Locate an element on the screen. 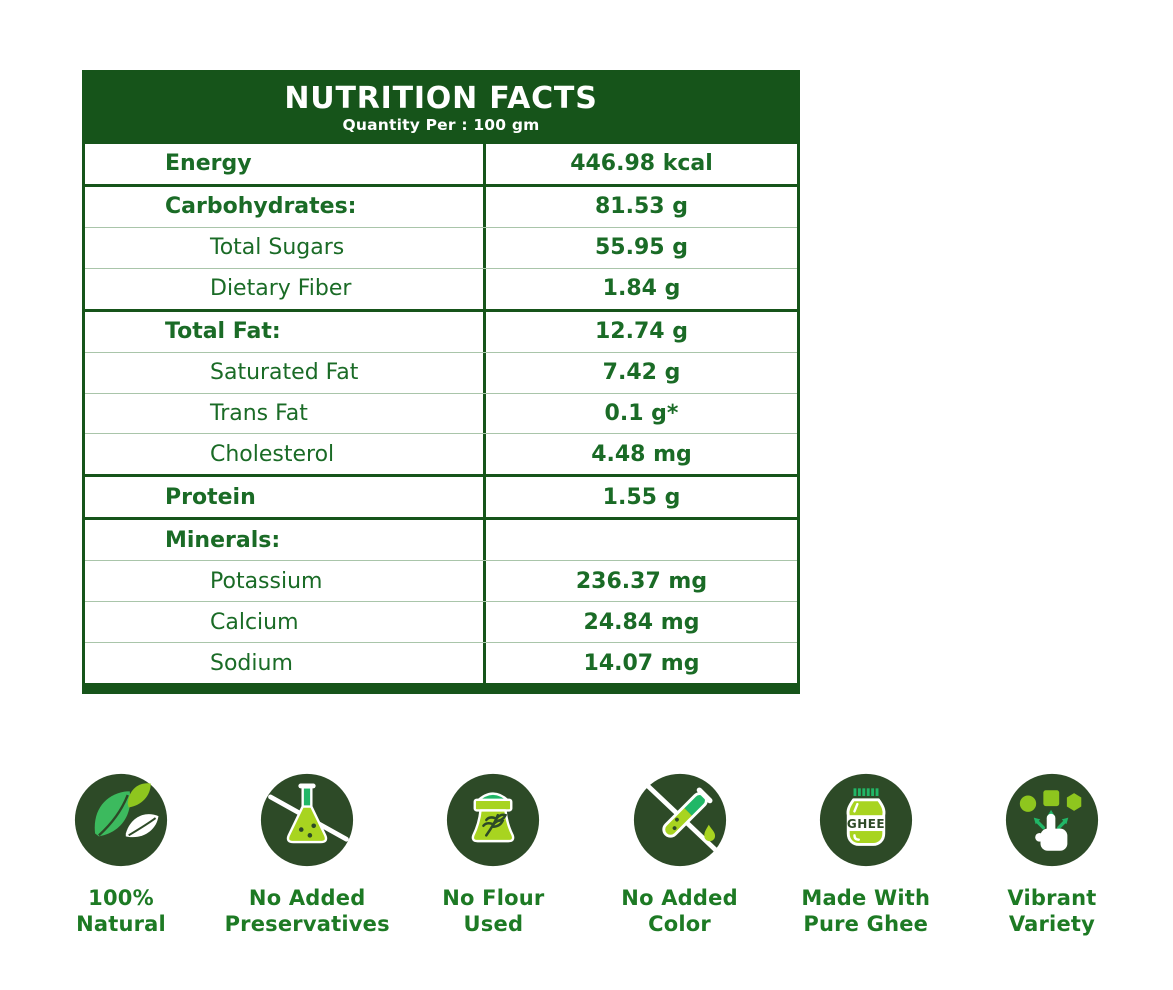  ghee-jar-icon: GHEE is located at coordinates (865, 820).